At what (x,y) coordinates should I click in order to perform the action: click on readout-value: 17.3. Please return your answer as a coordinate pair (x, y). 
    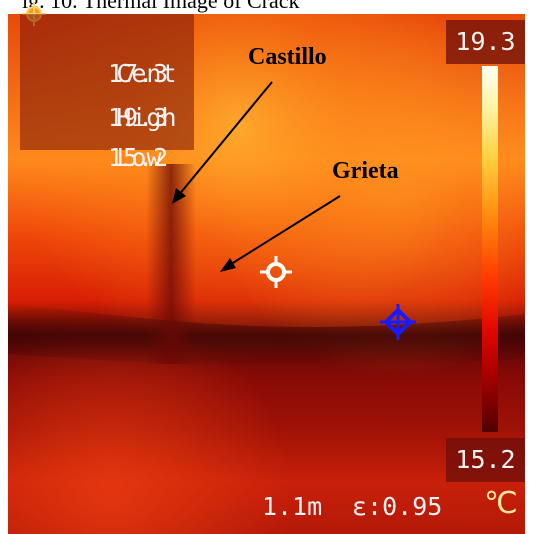
    Looking at the image, I should click on (138, 73).